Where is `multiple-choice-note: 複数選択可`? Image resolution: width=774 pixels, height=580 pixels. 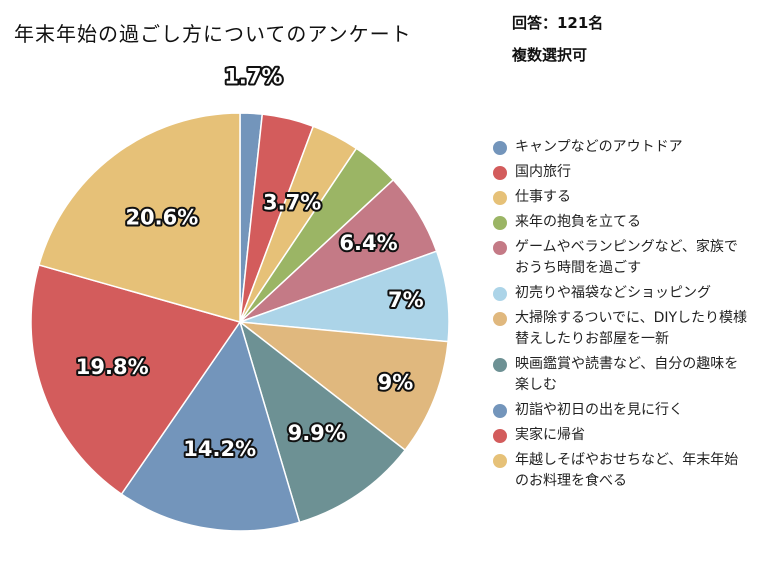 multiple-choice-note: 複数選択可 is located at coordinates (550, 55).